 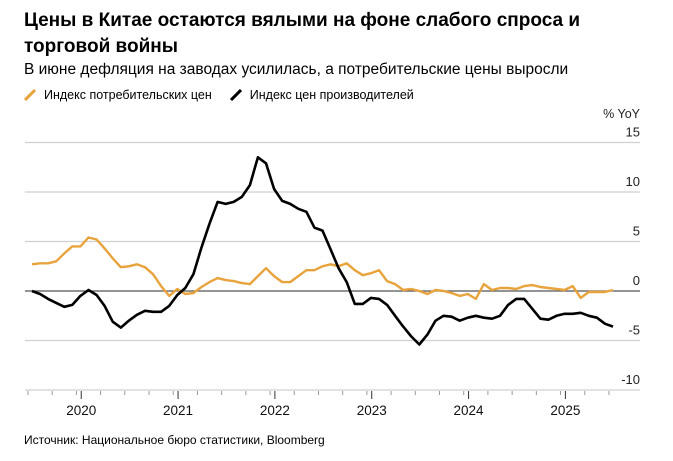 I want to click on y-tick-label: 5, so click(x=636, y=231).